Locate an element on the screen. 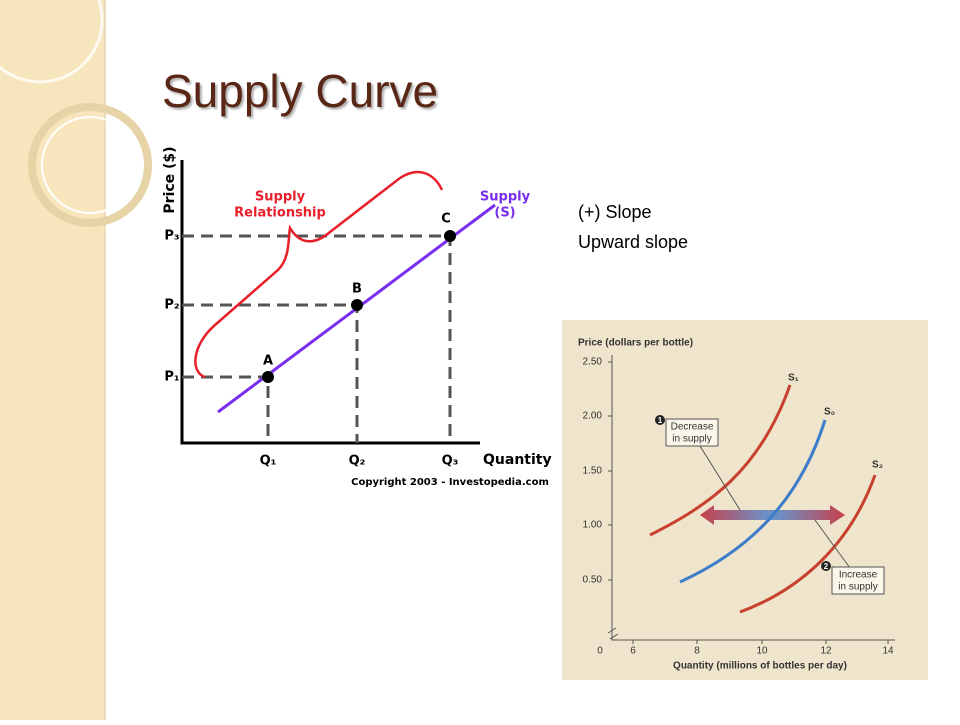 This screenshot has height=725, width=960. tick-marks is located at coordinates (748, 502).